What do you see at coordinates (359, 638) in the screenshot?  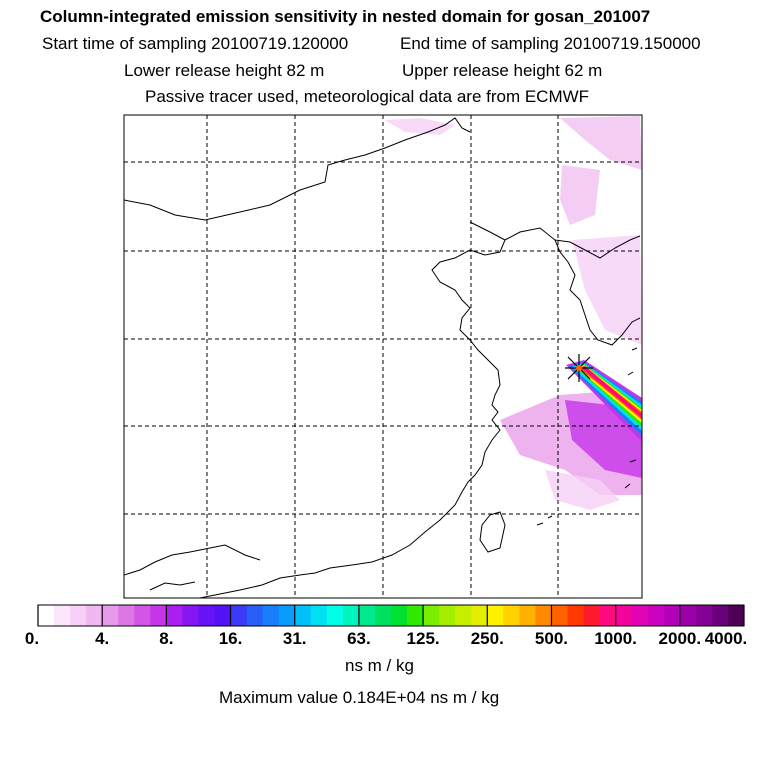 I see `colorbar-tick-label: 63.` at bounding box center [359, 638].